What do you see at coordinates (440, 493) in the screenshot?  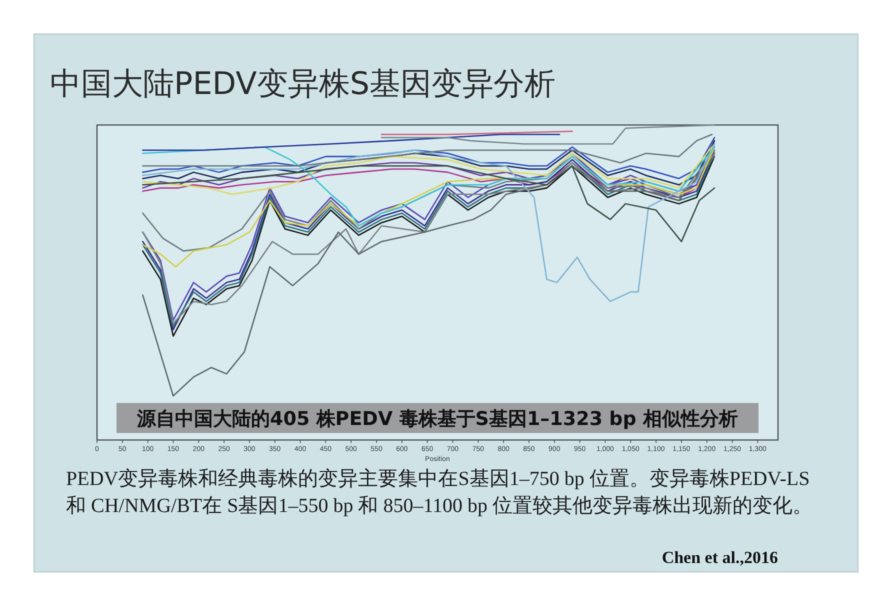 I see `text: PEDV变异毒株和经典毒株的变异主要集中在S基因1–750 bp 位置。变异毒株PEDV-LS 和 CH/NMG/BT在 S基因1–550 bp 和 850–1100 bp 位置较其他变异毒株出现新的变化。` at bounding box center [440, 493].